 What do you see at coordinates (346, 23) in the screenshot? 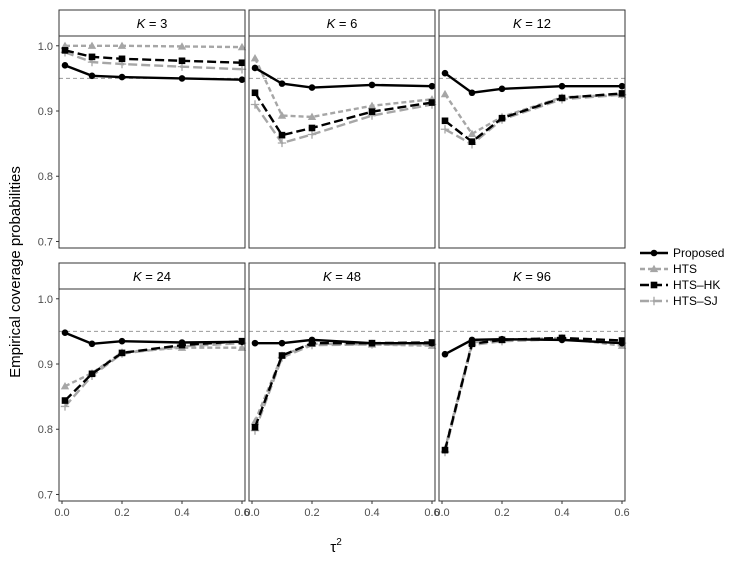
I see `facet-strip-value: = 6` at bounding box center [346, 23].